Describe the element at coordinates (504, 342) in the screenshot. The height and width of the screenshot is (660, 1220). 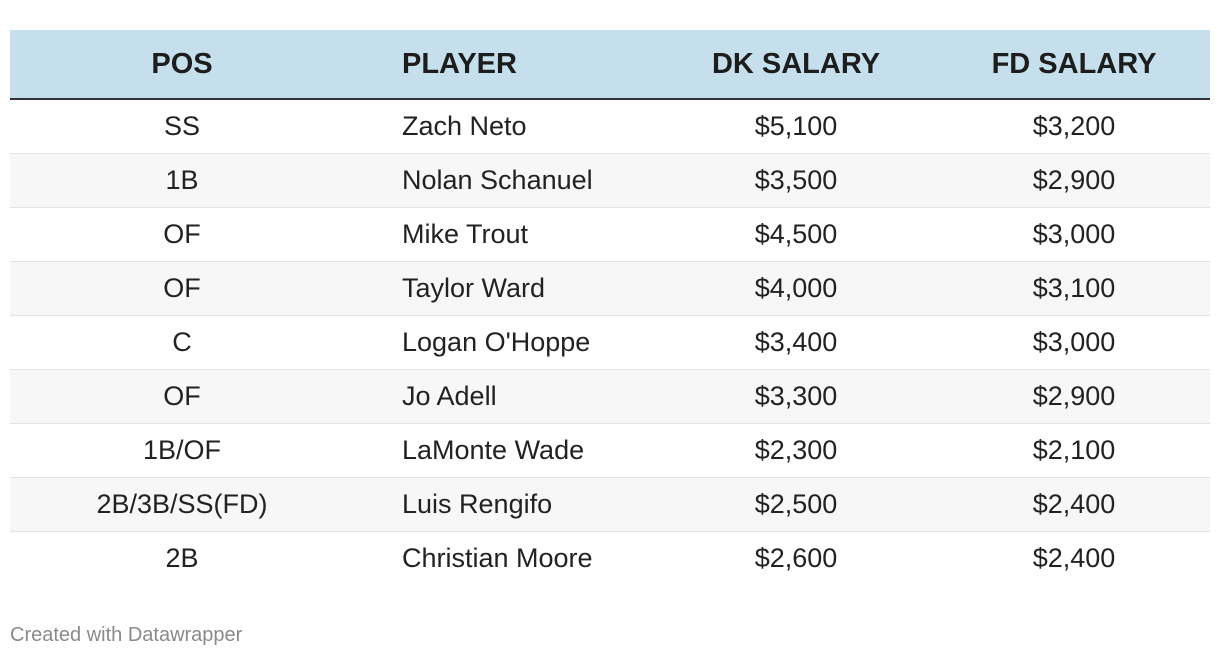
I see `player-cell: Logan O'Hoppe` at that location.